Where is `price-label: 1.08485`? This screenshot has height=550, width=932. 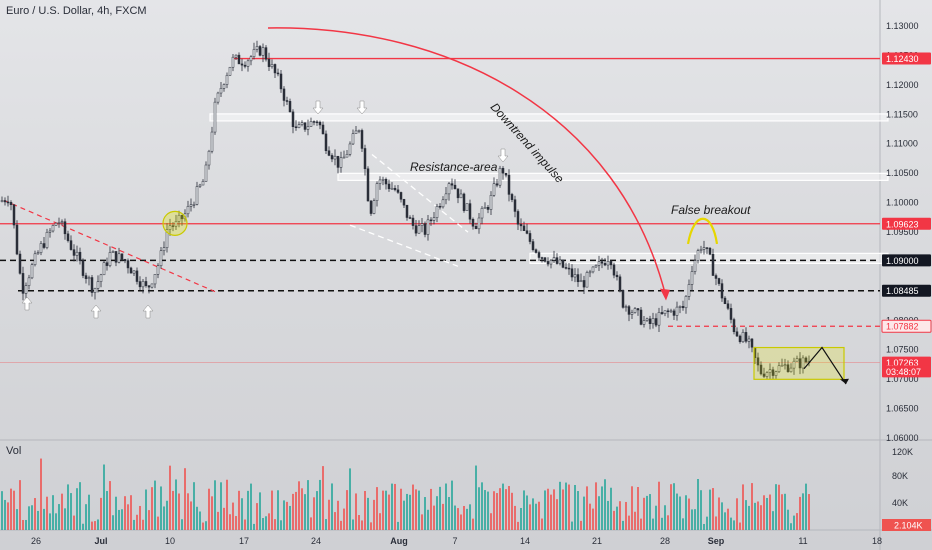
price-label: 1.08485 is located at coordinates (902, 291).